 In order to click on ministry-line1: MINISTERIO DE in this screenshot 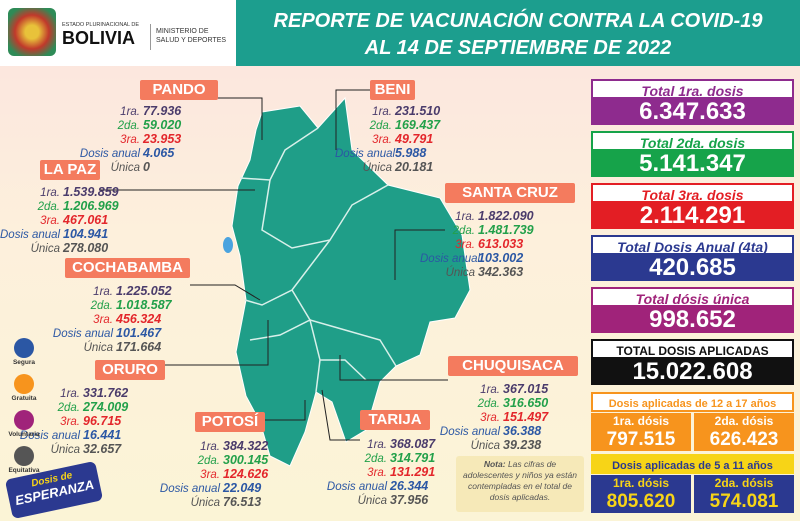, I will do `click(182, 31)`.